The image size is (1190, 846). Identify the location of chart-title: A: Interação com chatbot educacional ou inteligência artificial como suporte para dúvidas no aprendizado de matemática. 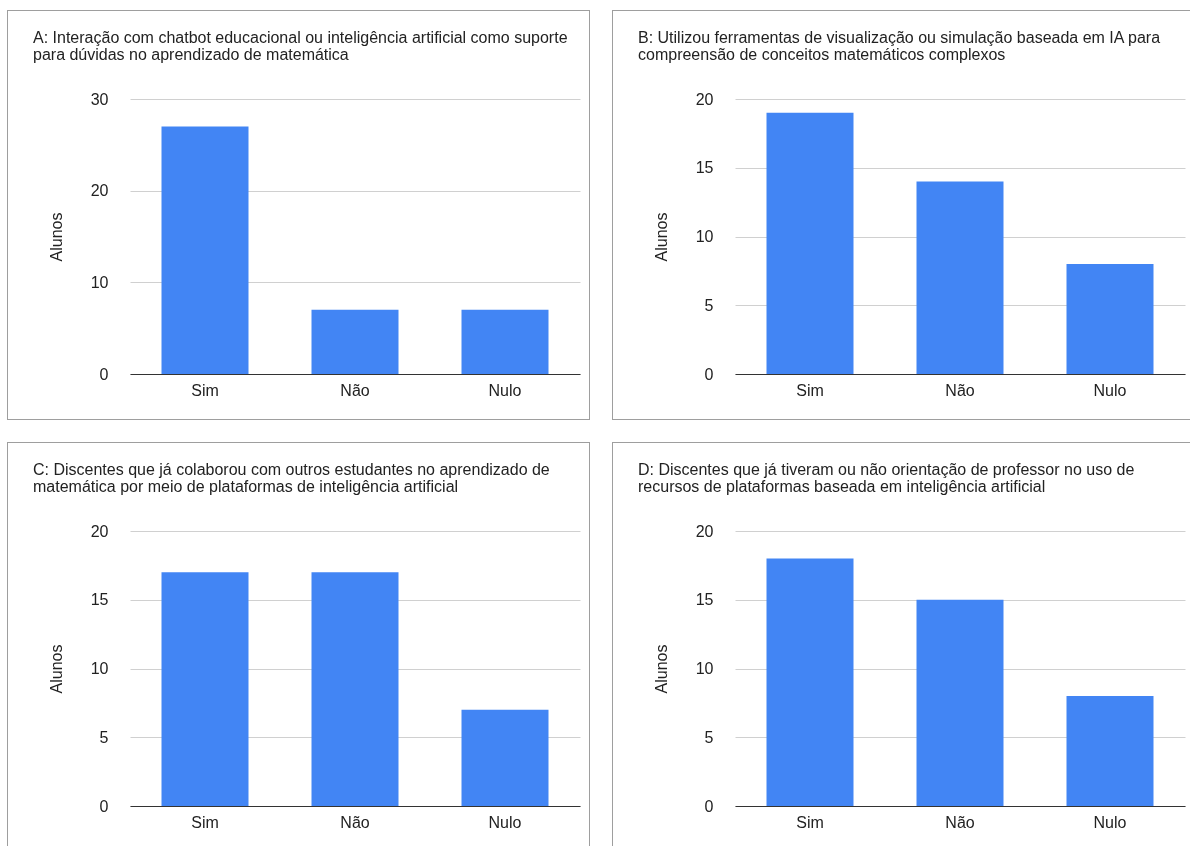
(301, 46).